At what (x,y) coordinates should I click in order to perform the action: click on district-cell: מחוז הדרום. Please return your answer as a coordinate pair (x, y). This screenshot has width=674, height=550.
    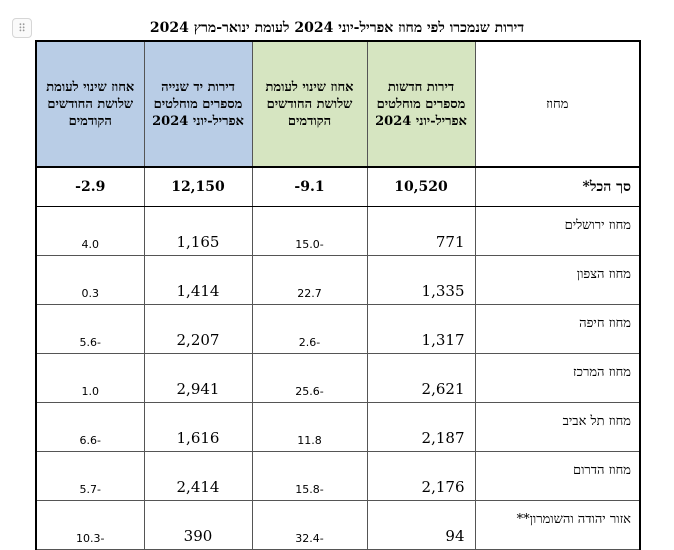
    Looking at the image, I should click on (557, 476).